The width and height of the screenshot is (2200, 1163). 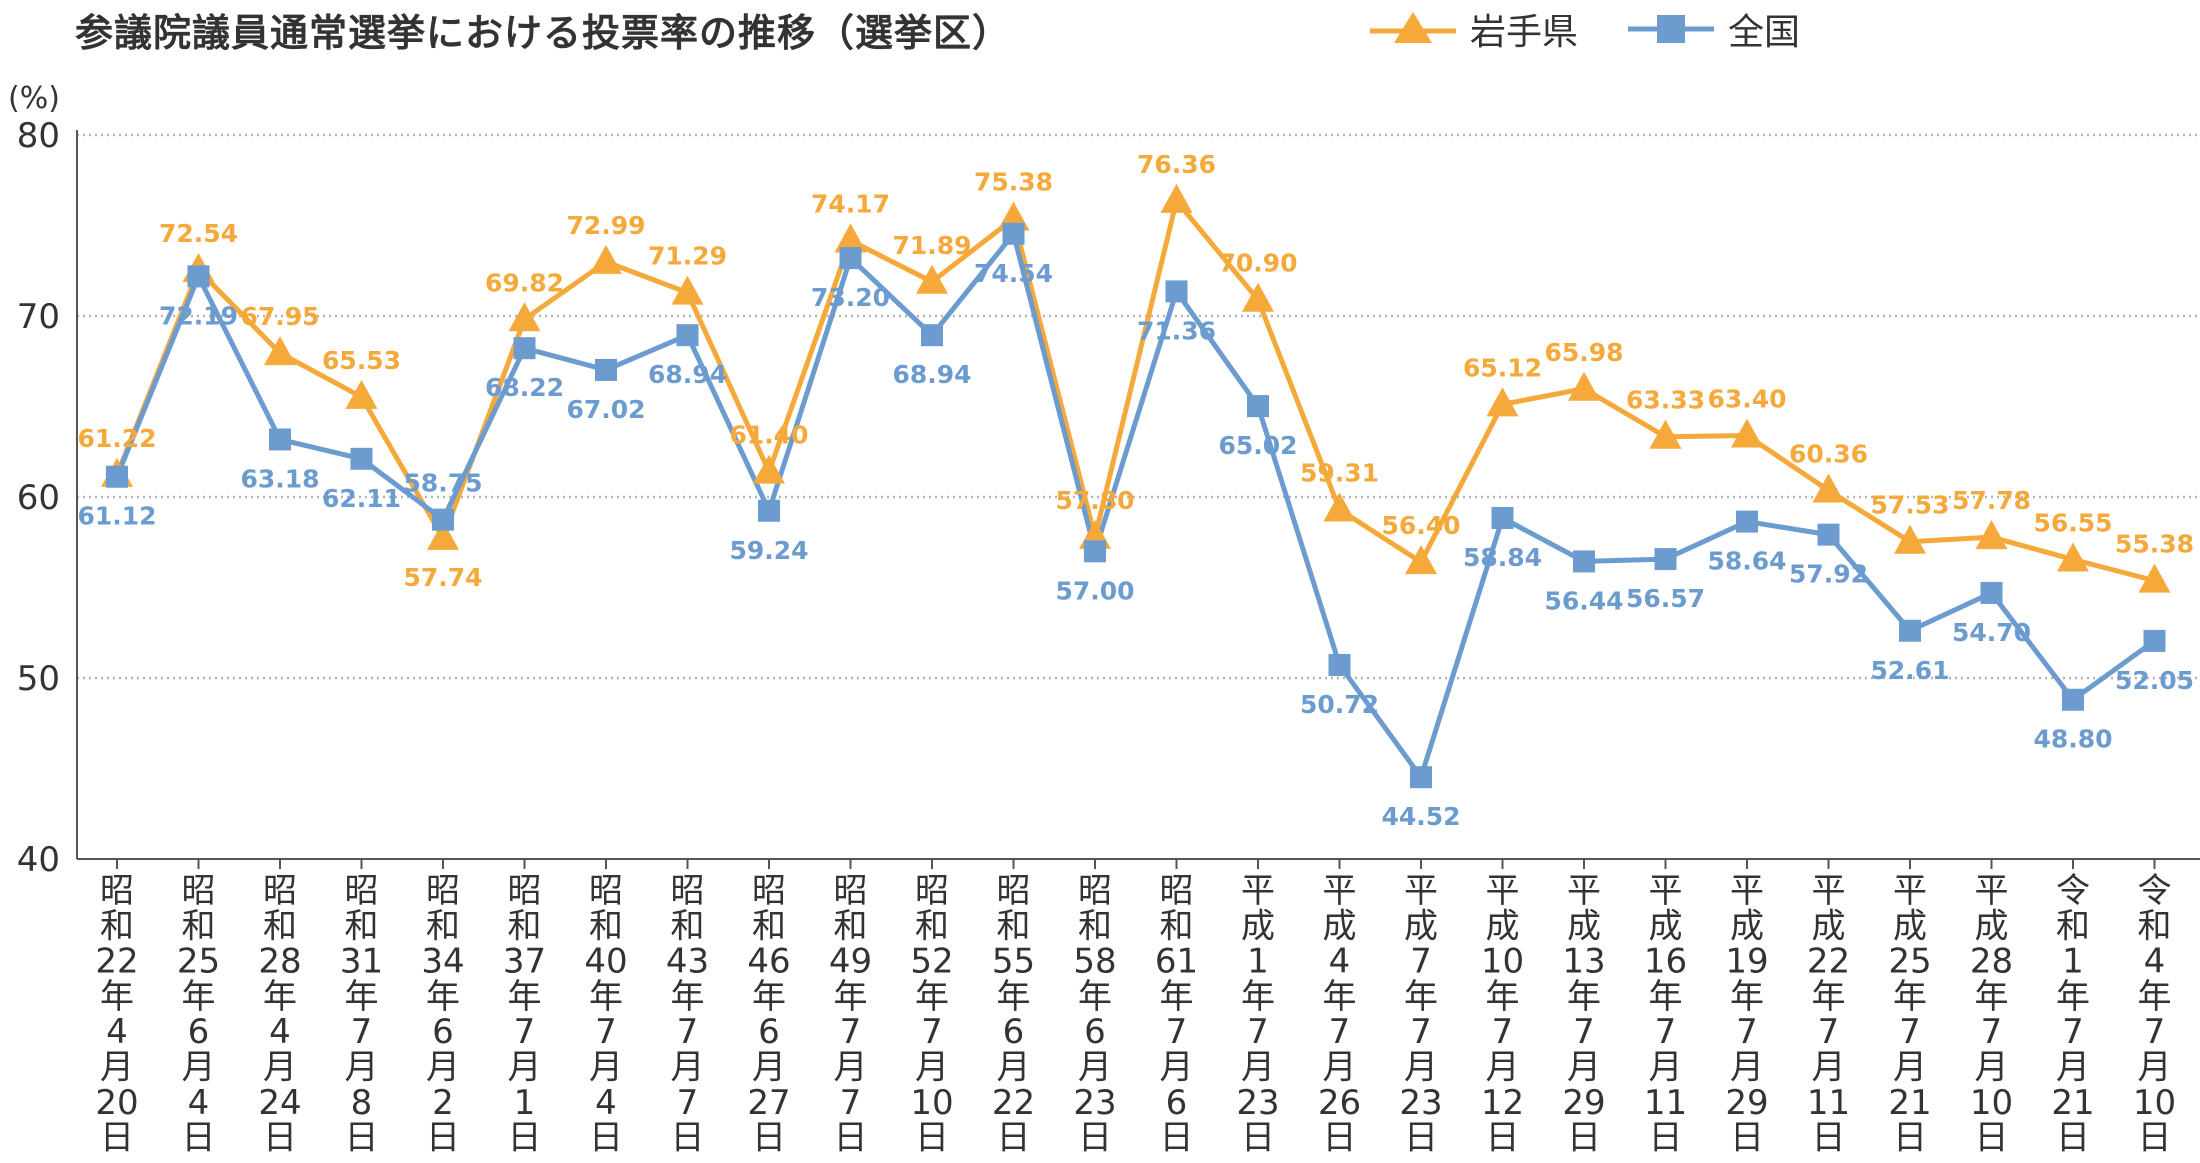 What do you see at coordinates (2072, 1014) in the screenshot?
I see `x-tick-label: 令和 1 年 7 月 21 日` at bounding box center [2072, 1014].